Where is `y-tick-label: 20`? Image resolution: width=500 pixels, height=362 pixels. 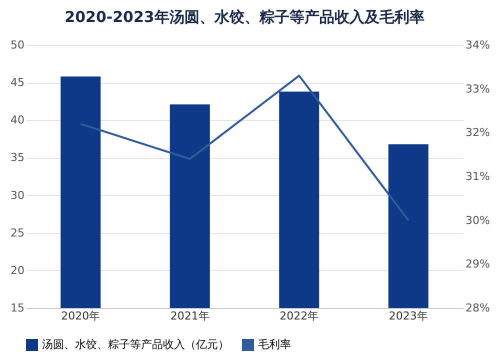 y-tick-label: 20 is located at coordinates (17, 270).